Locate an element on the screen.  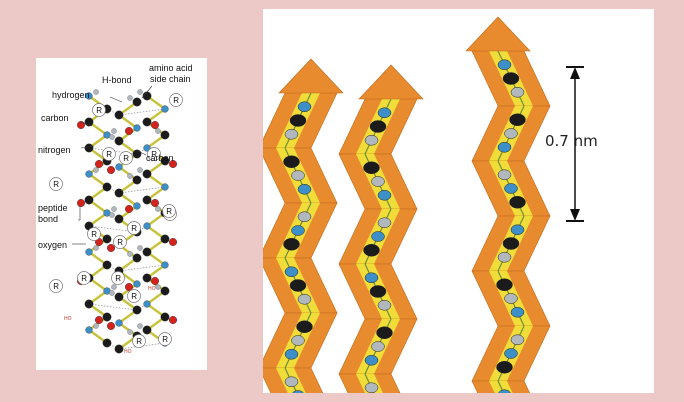
ribbon-arrowhead is located at coordinates (311, 76).